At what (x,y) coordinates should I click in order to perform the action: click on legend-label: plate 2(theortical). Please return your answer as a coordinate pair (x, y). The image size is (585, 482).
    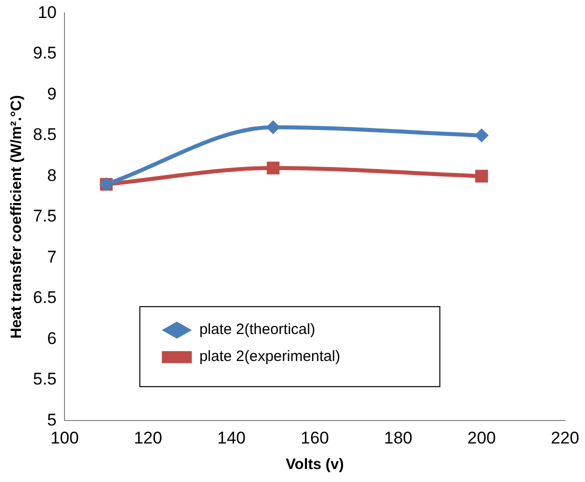
    Looking at the image, I should click on (257, 329).